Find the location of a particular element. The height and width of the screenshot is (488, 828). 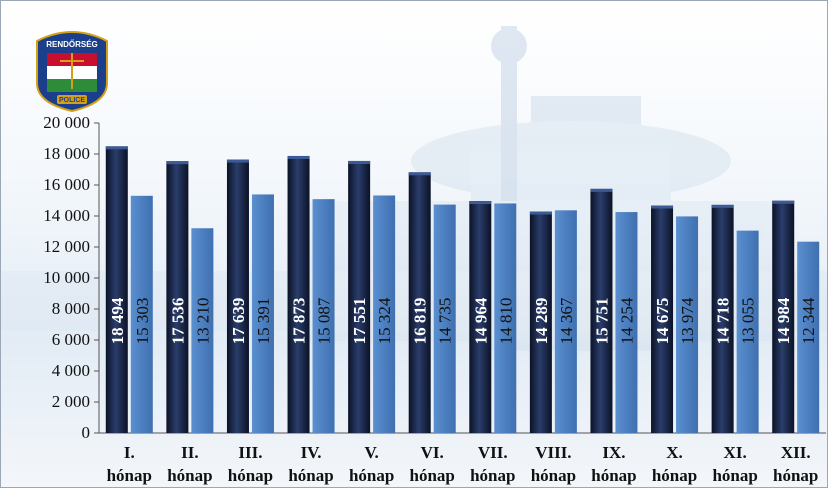

x-tick-label-month: XII. is located at coordinates (796, 452).